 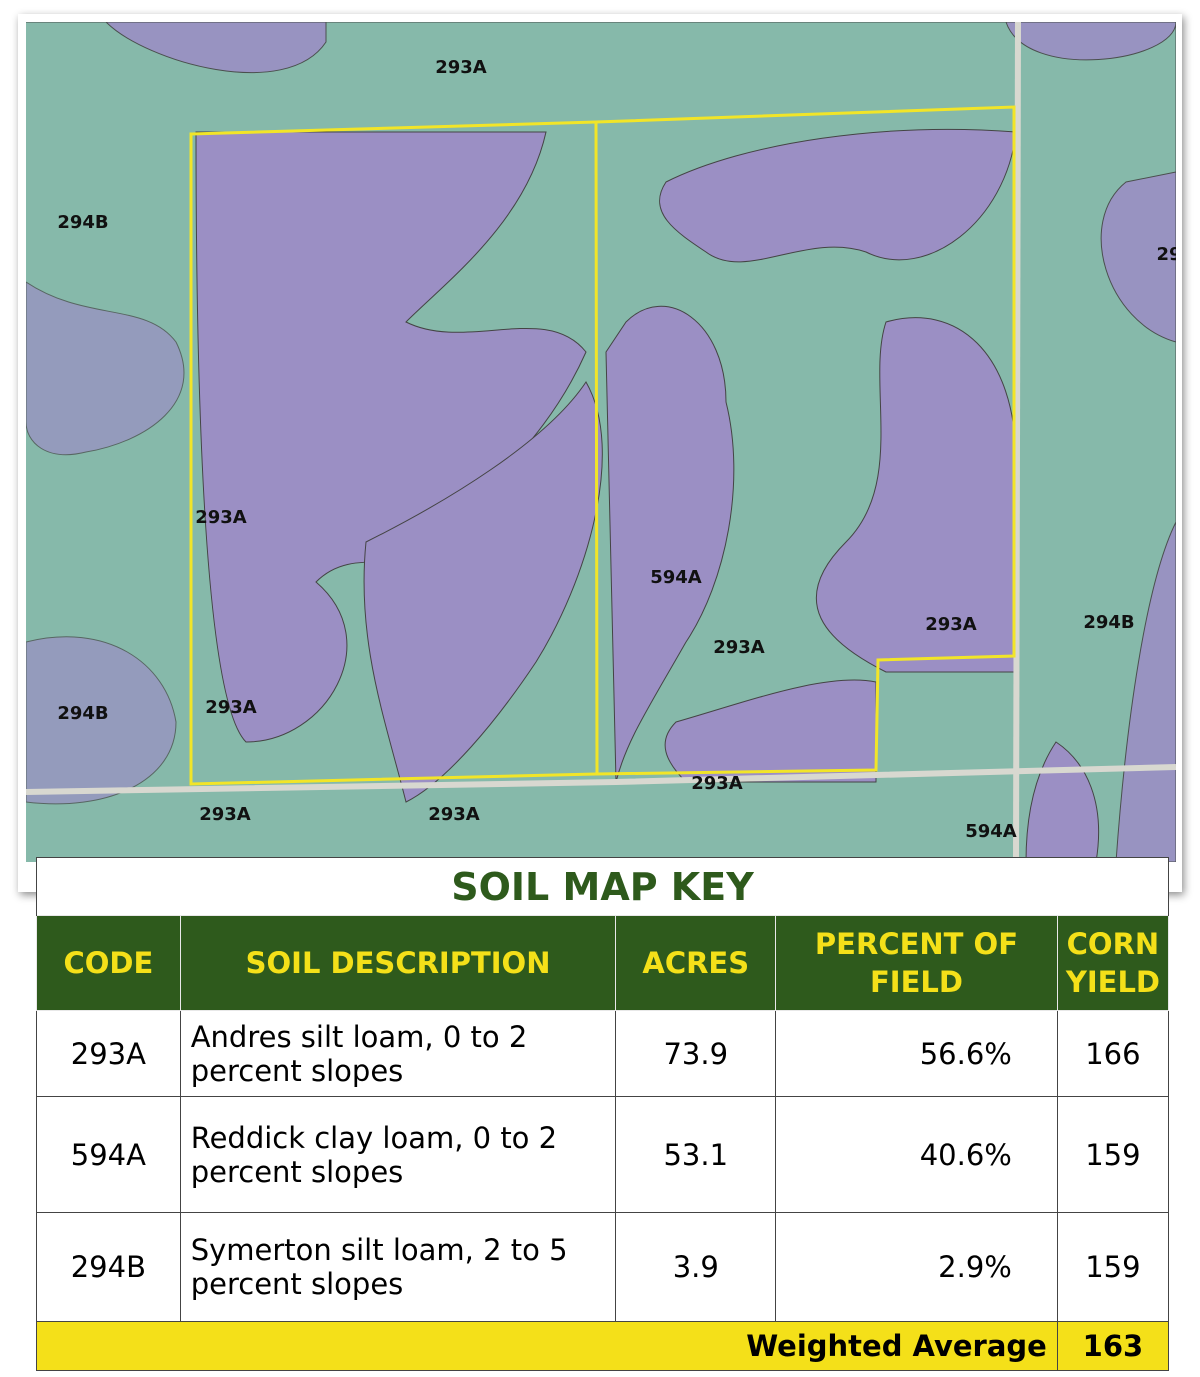 What do you see at coordinates (1166, 254) in the screenshot?
I see `soil-code-label: 29` at bounding box center [1166, 254].